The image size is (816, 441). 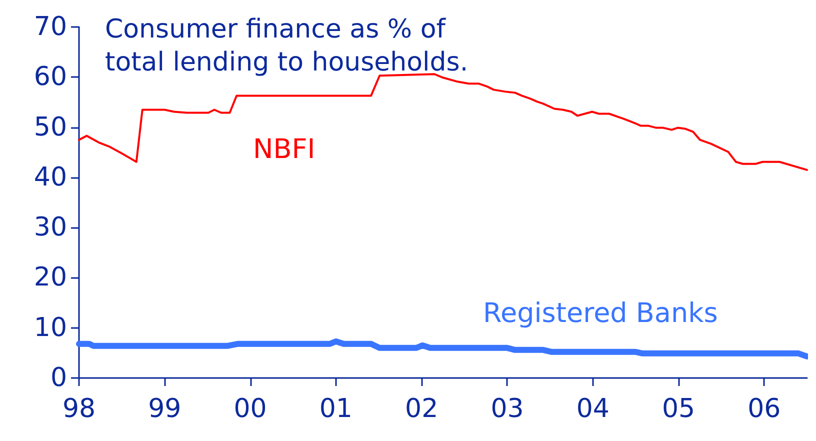 I want to click on y-tick-label: 70, so click(x=50, y=27).